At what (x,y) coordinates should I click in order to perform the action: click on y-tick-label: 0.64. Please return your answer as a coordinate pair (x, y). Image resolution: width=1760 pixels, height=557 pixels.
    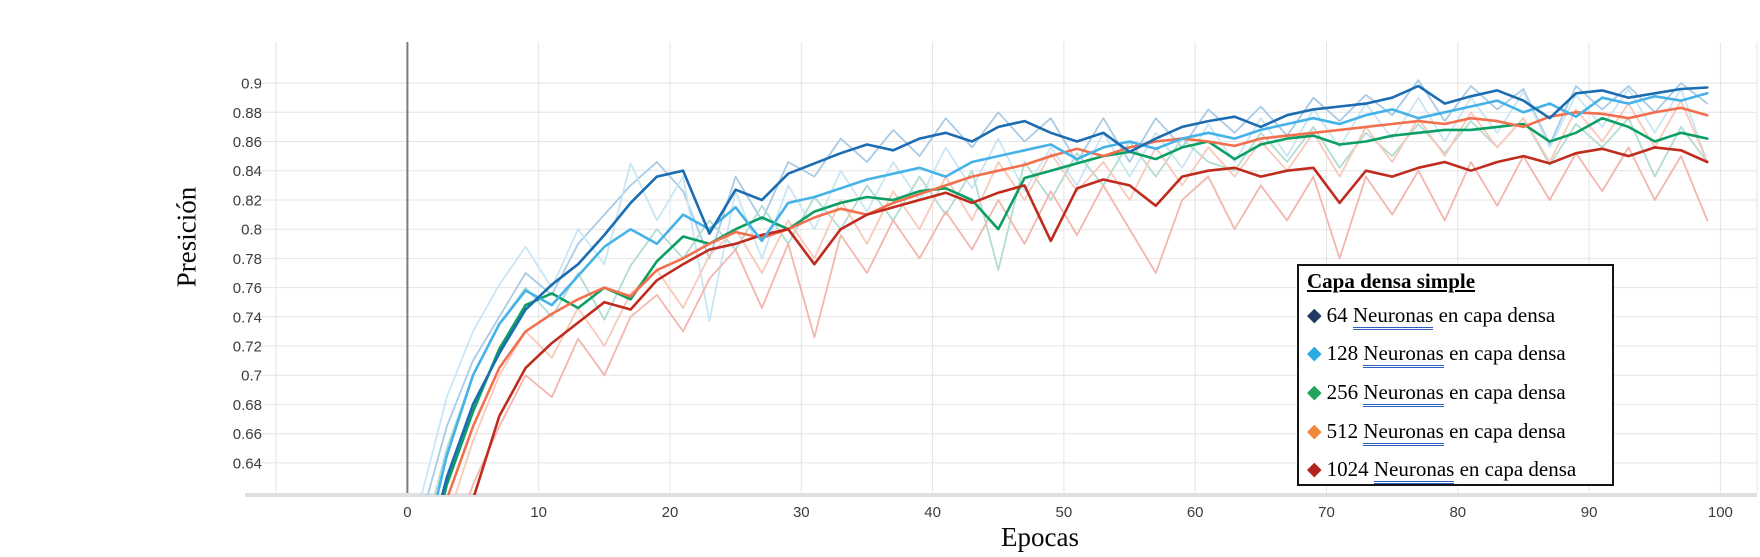
    Looking at the image, I should click on (247, 463).